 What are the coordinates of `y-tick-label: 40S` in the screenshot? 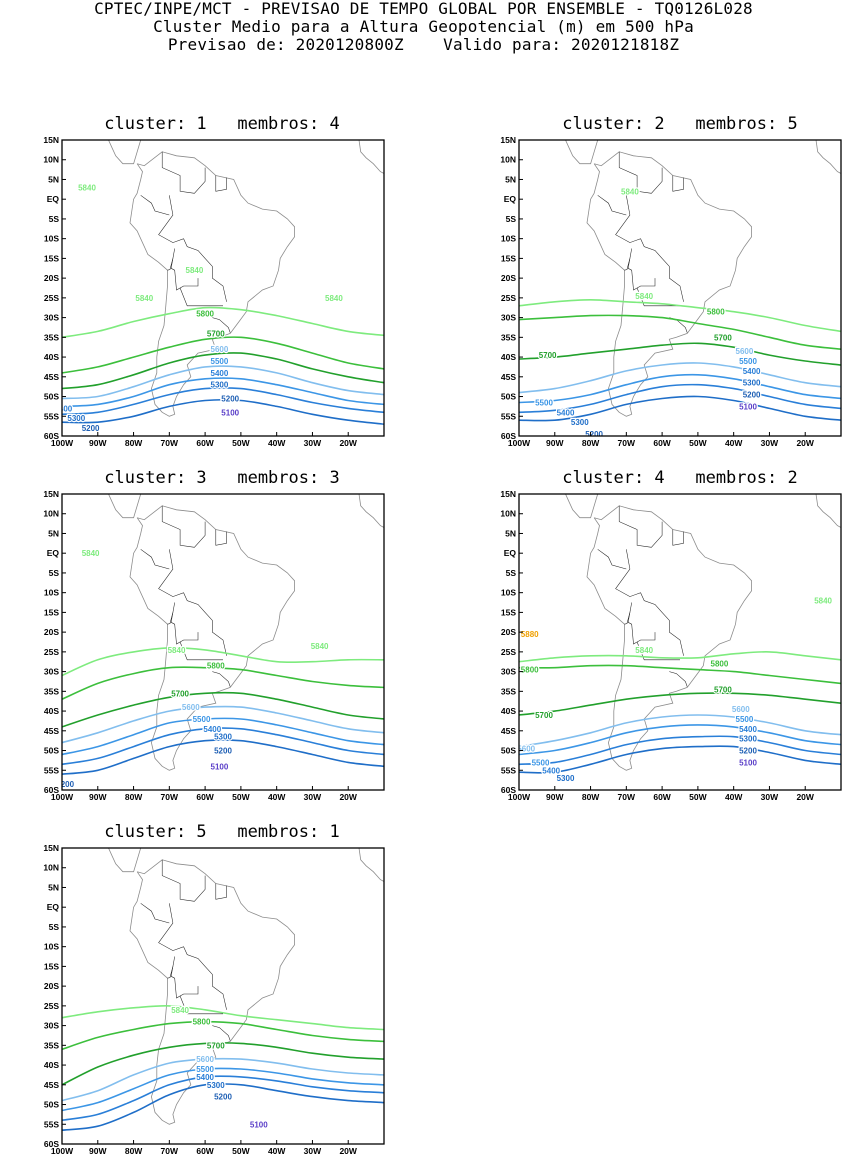 It's located at (51, 711).